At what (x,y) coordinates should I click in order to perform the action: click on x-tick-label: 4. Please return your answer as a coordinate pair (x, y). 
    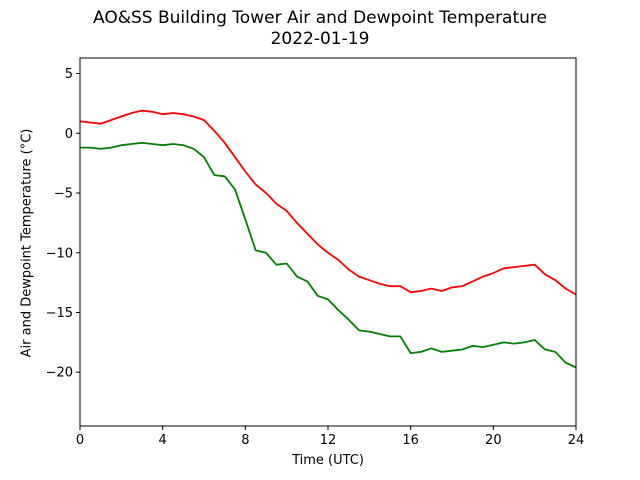
    Looking at the image, I should click on (163, 440).